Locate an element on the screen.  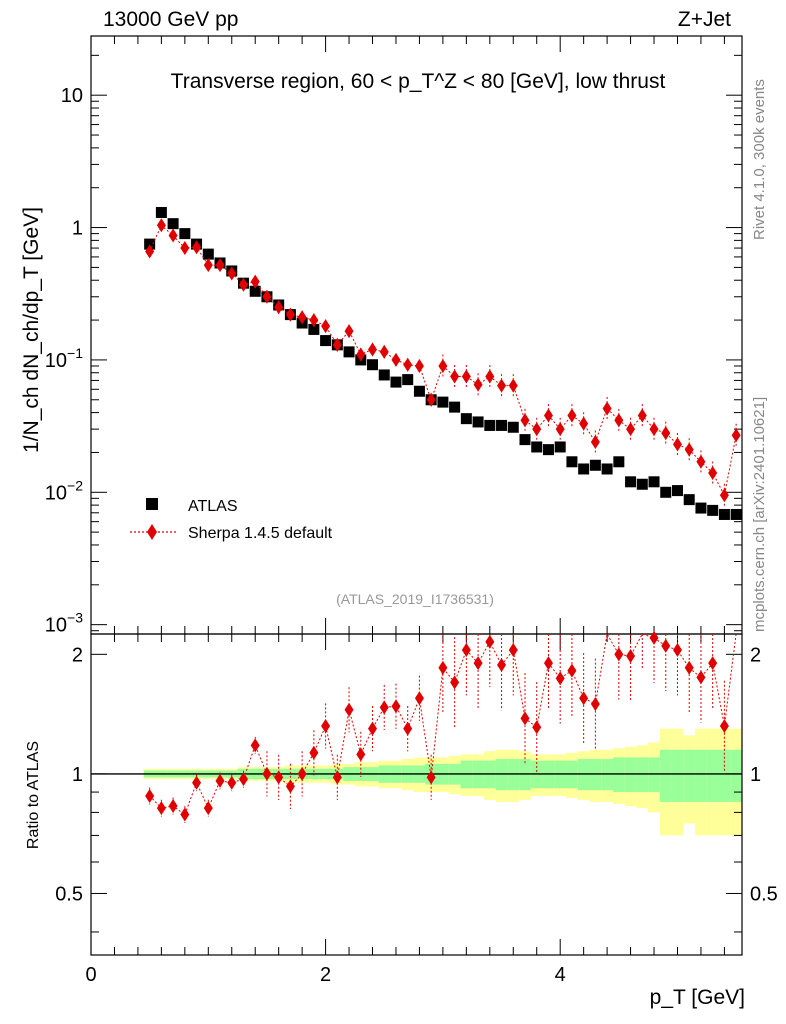
ratio-y-tick-label-right: 0.5 is located at coordinates (764, 894).